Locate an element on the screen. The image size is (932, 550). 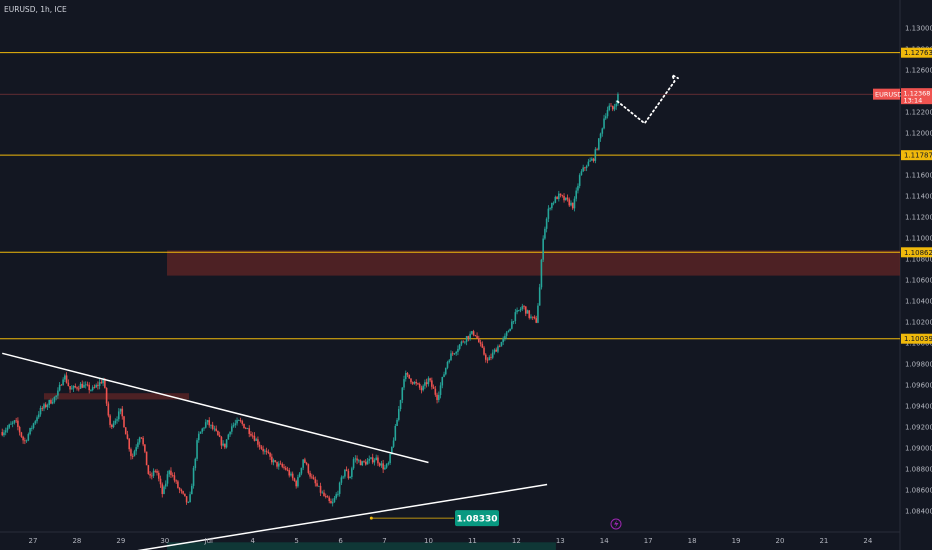
current-price-tag: 1.12368 is located at coordinates (917, 93).